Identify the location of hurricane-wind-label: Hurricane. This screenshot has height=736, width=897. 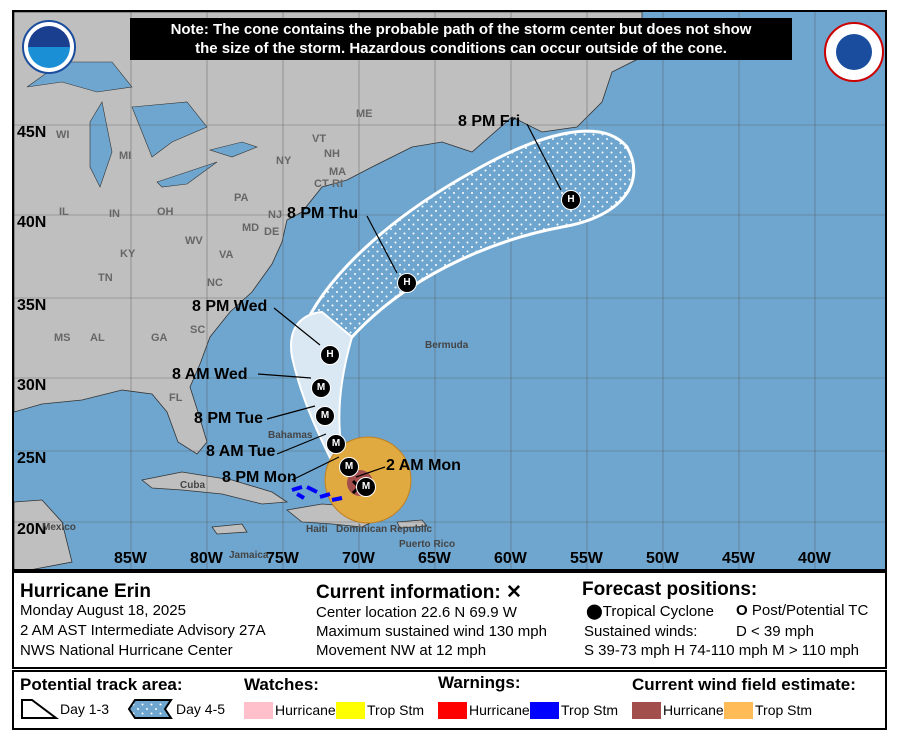
(693, 710).